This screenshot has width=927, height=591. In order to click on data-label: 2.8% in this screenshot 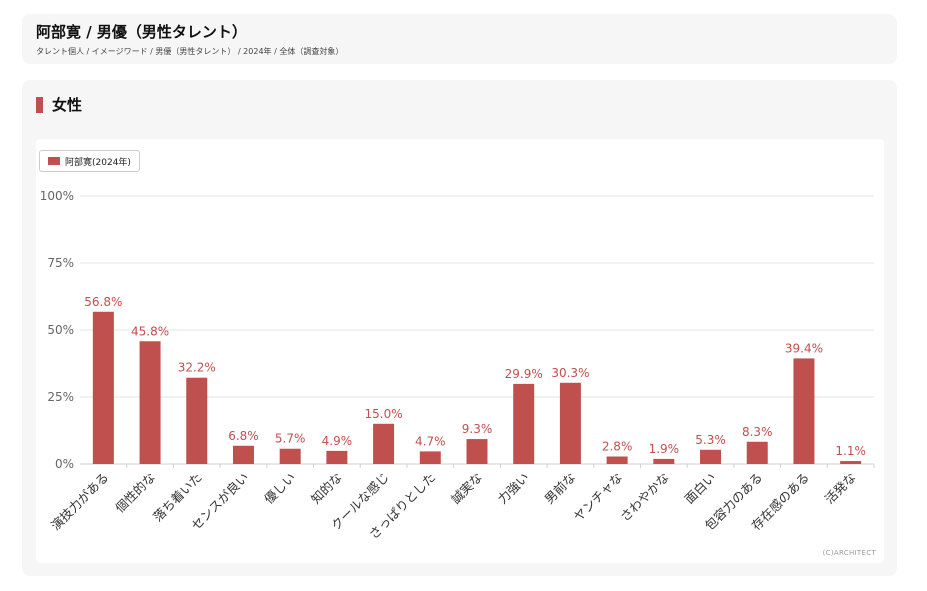, I will do `click(617, 446)`.